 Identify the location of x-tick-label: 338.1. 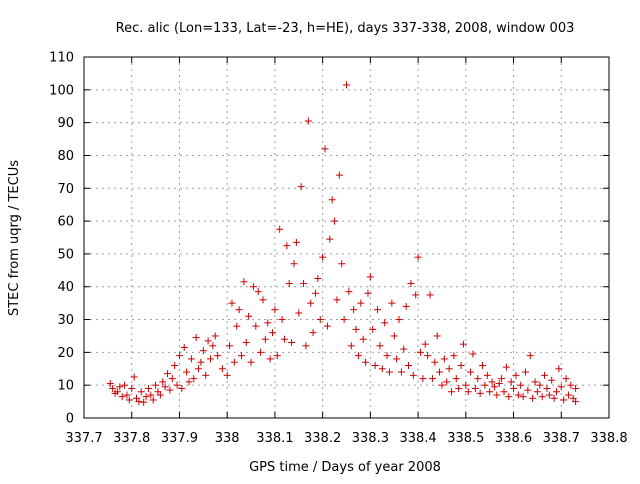
(274, 438).